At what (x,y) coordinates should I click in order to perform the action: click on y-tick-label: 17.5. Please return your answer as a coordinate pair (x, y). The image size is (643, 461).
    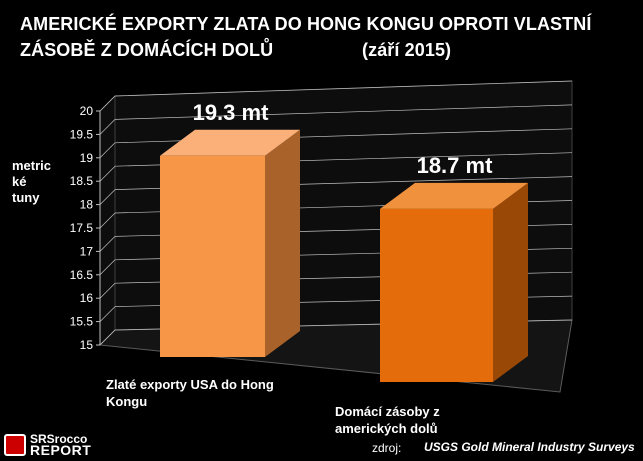
    Looking at the image, I should click on (82, 228).